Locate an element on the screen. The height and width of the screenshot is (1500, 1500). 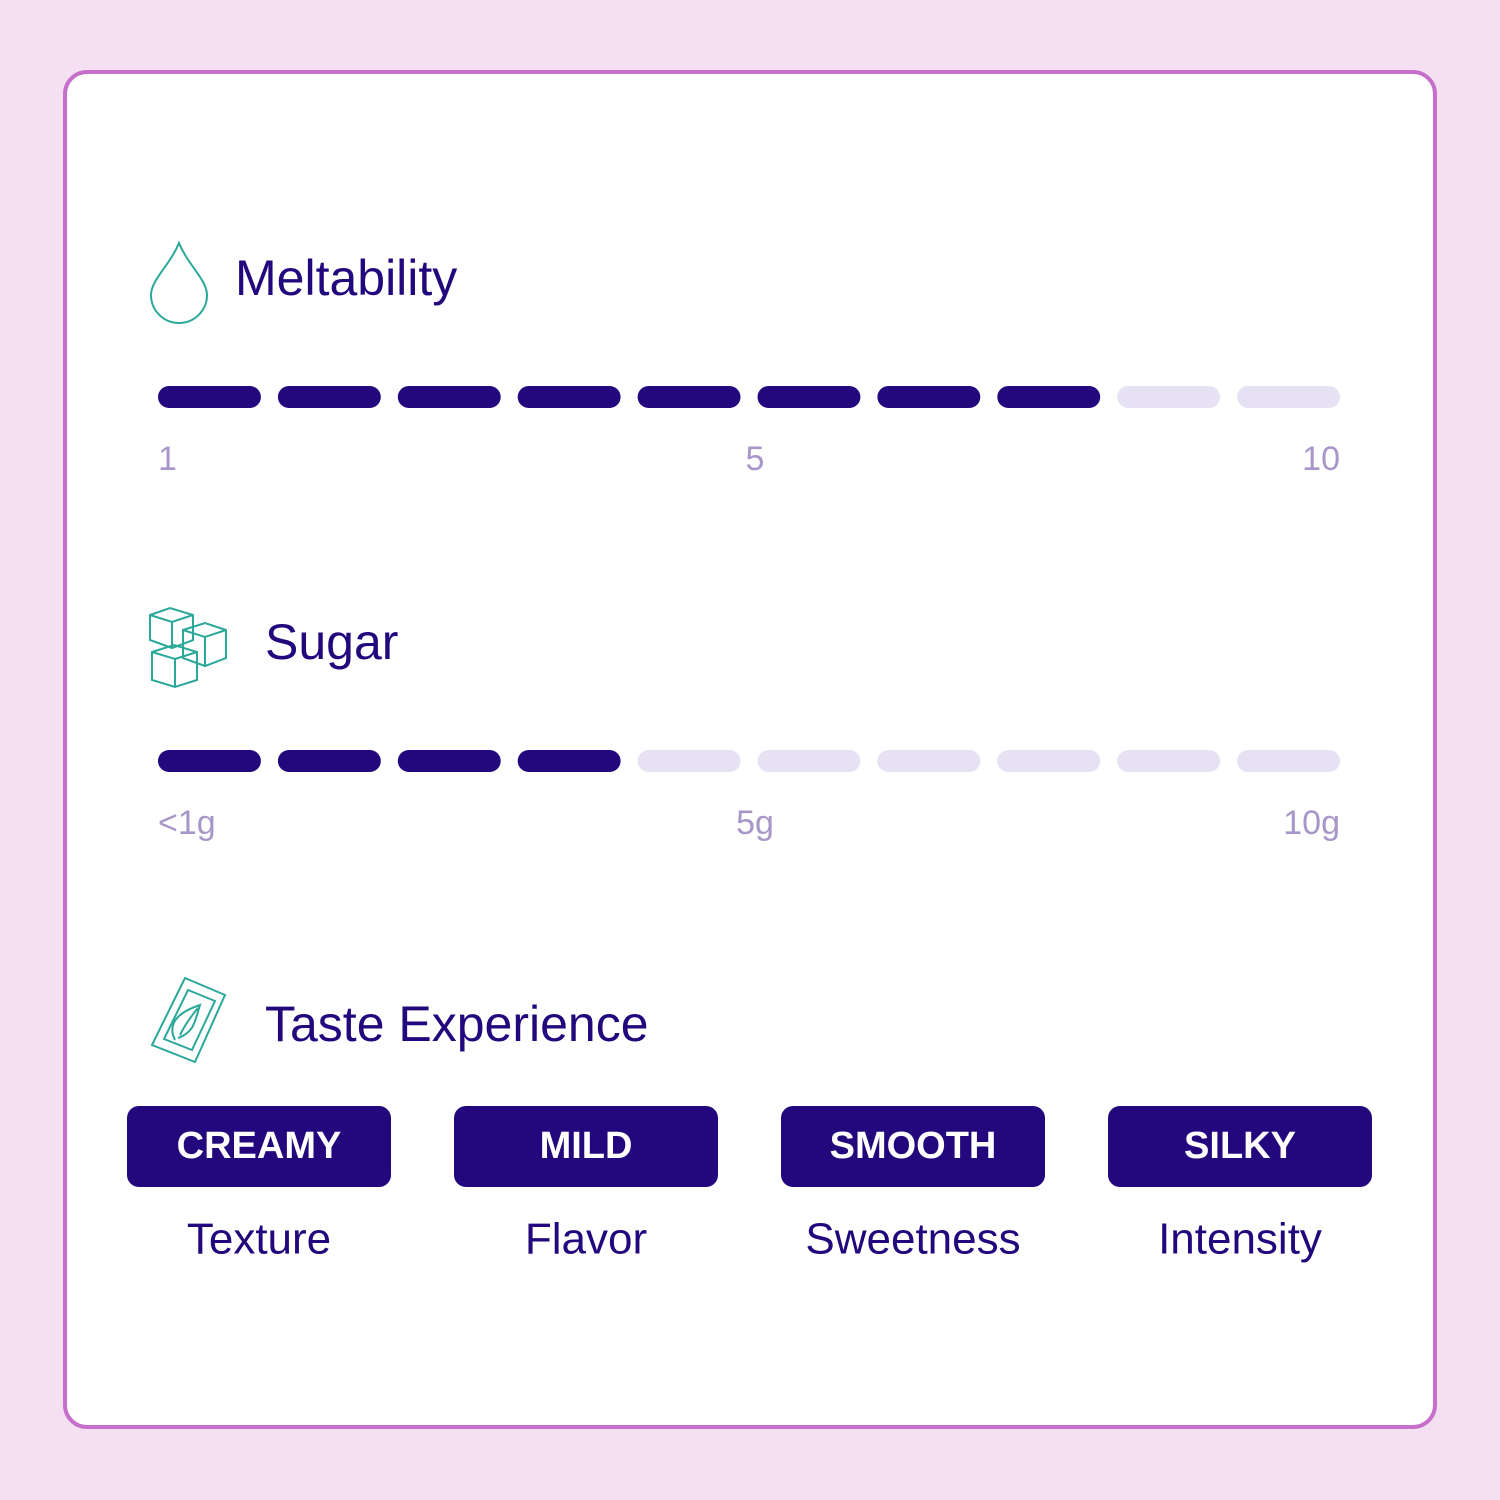
attribute-label: Flavor is located at coordinates (586, 1239).